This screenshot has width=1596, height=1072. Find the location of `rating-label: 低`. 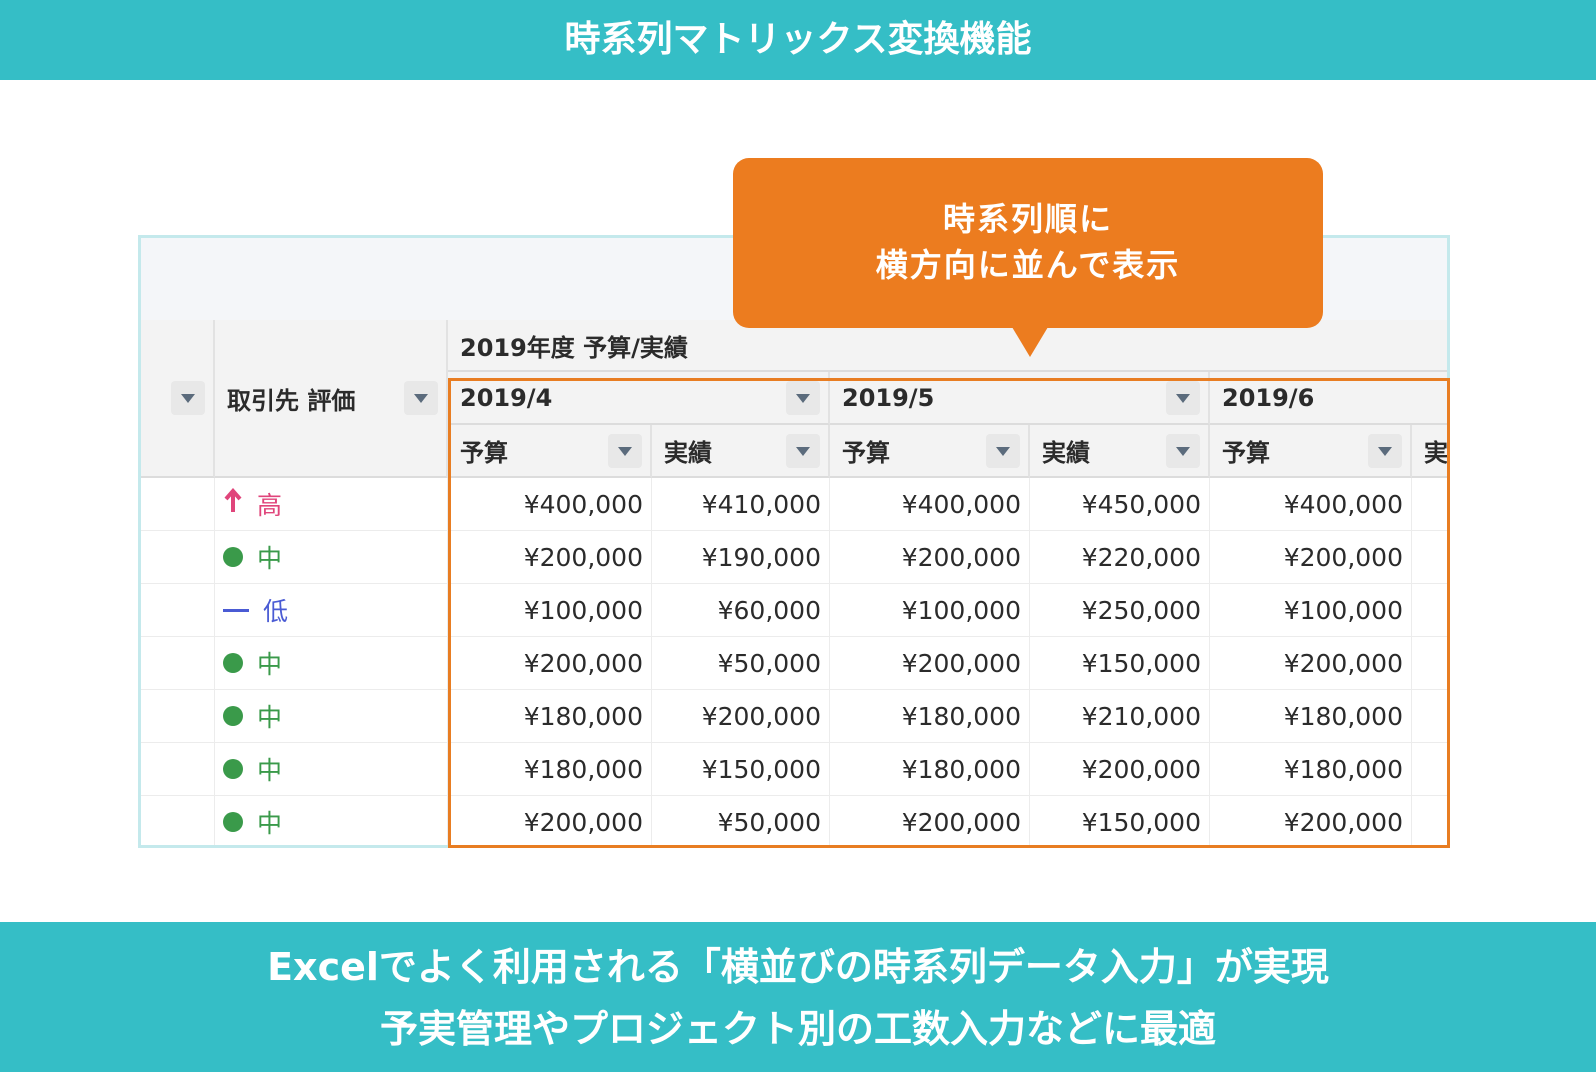

rating-label: 低 is located at coordinates (276, 611).